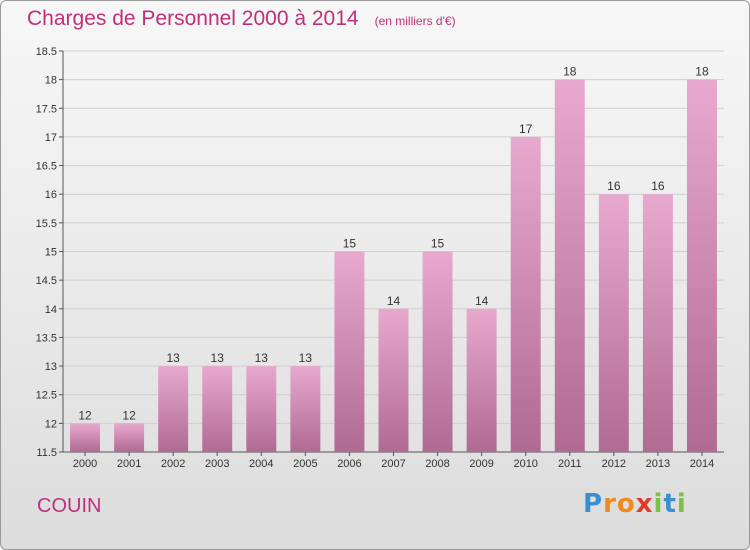 The image size is (750, 550). Describe the element at coordinates (393, 464) in the screenshot. I see `x-tick-label-2007: 2007` at that location.